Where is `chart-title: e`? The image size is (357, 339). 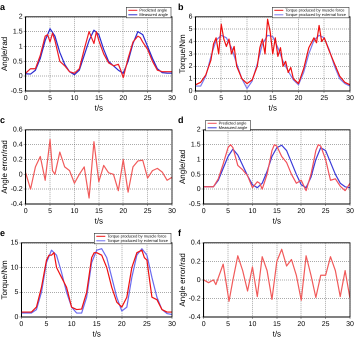
chart-title: e is located at coordinates (3, 233).